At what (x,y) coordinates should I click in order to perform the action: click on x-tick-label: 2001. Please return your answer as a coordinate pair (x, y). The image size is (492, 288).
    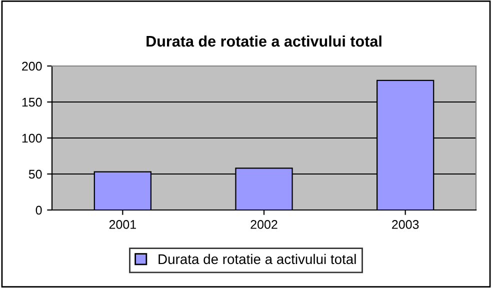
    Looking at the image, I should click on (122, 224).